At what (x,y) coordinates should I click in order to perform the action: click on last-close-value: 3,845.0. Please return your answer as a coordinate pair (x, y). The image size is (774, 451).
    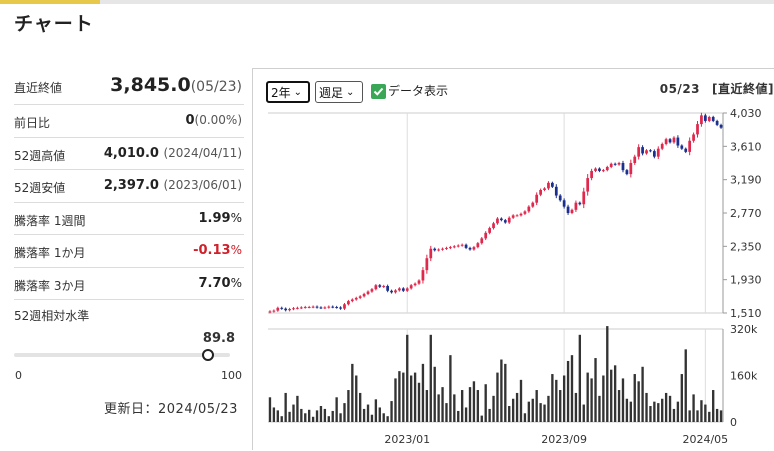
    Looking at the image, I should click on (150, 85).